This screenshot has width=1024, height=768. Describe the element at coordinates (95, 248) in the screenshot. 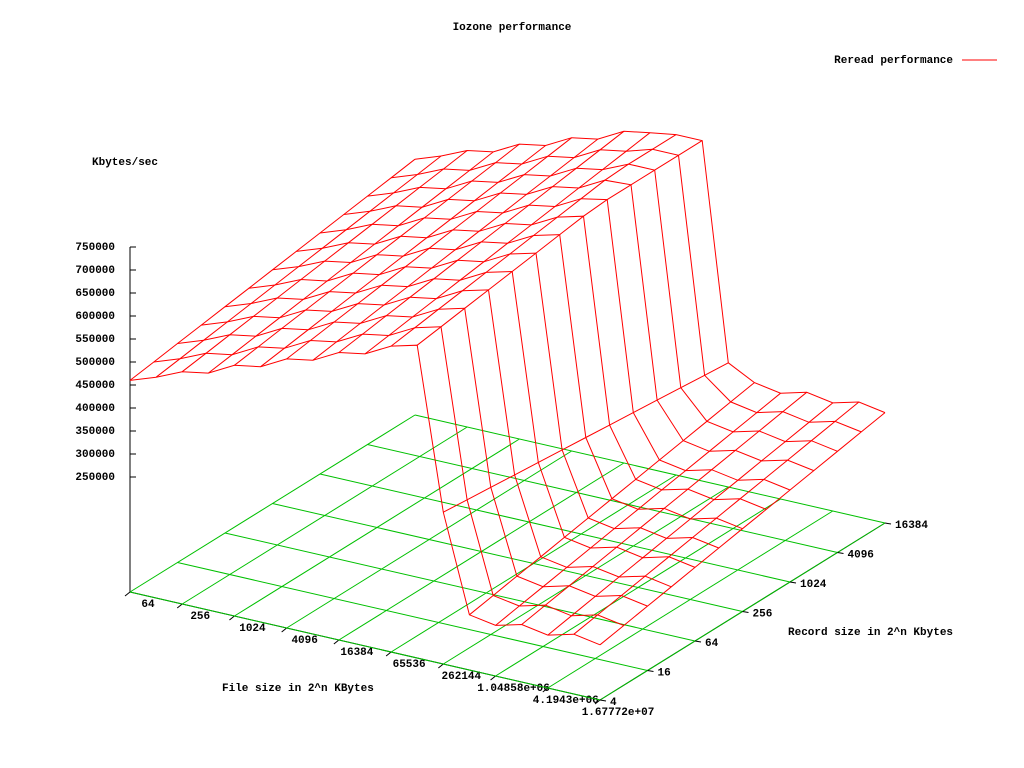

I see `z-tick-label: 750000` at that location.